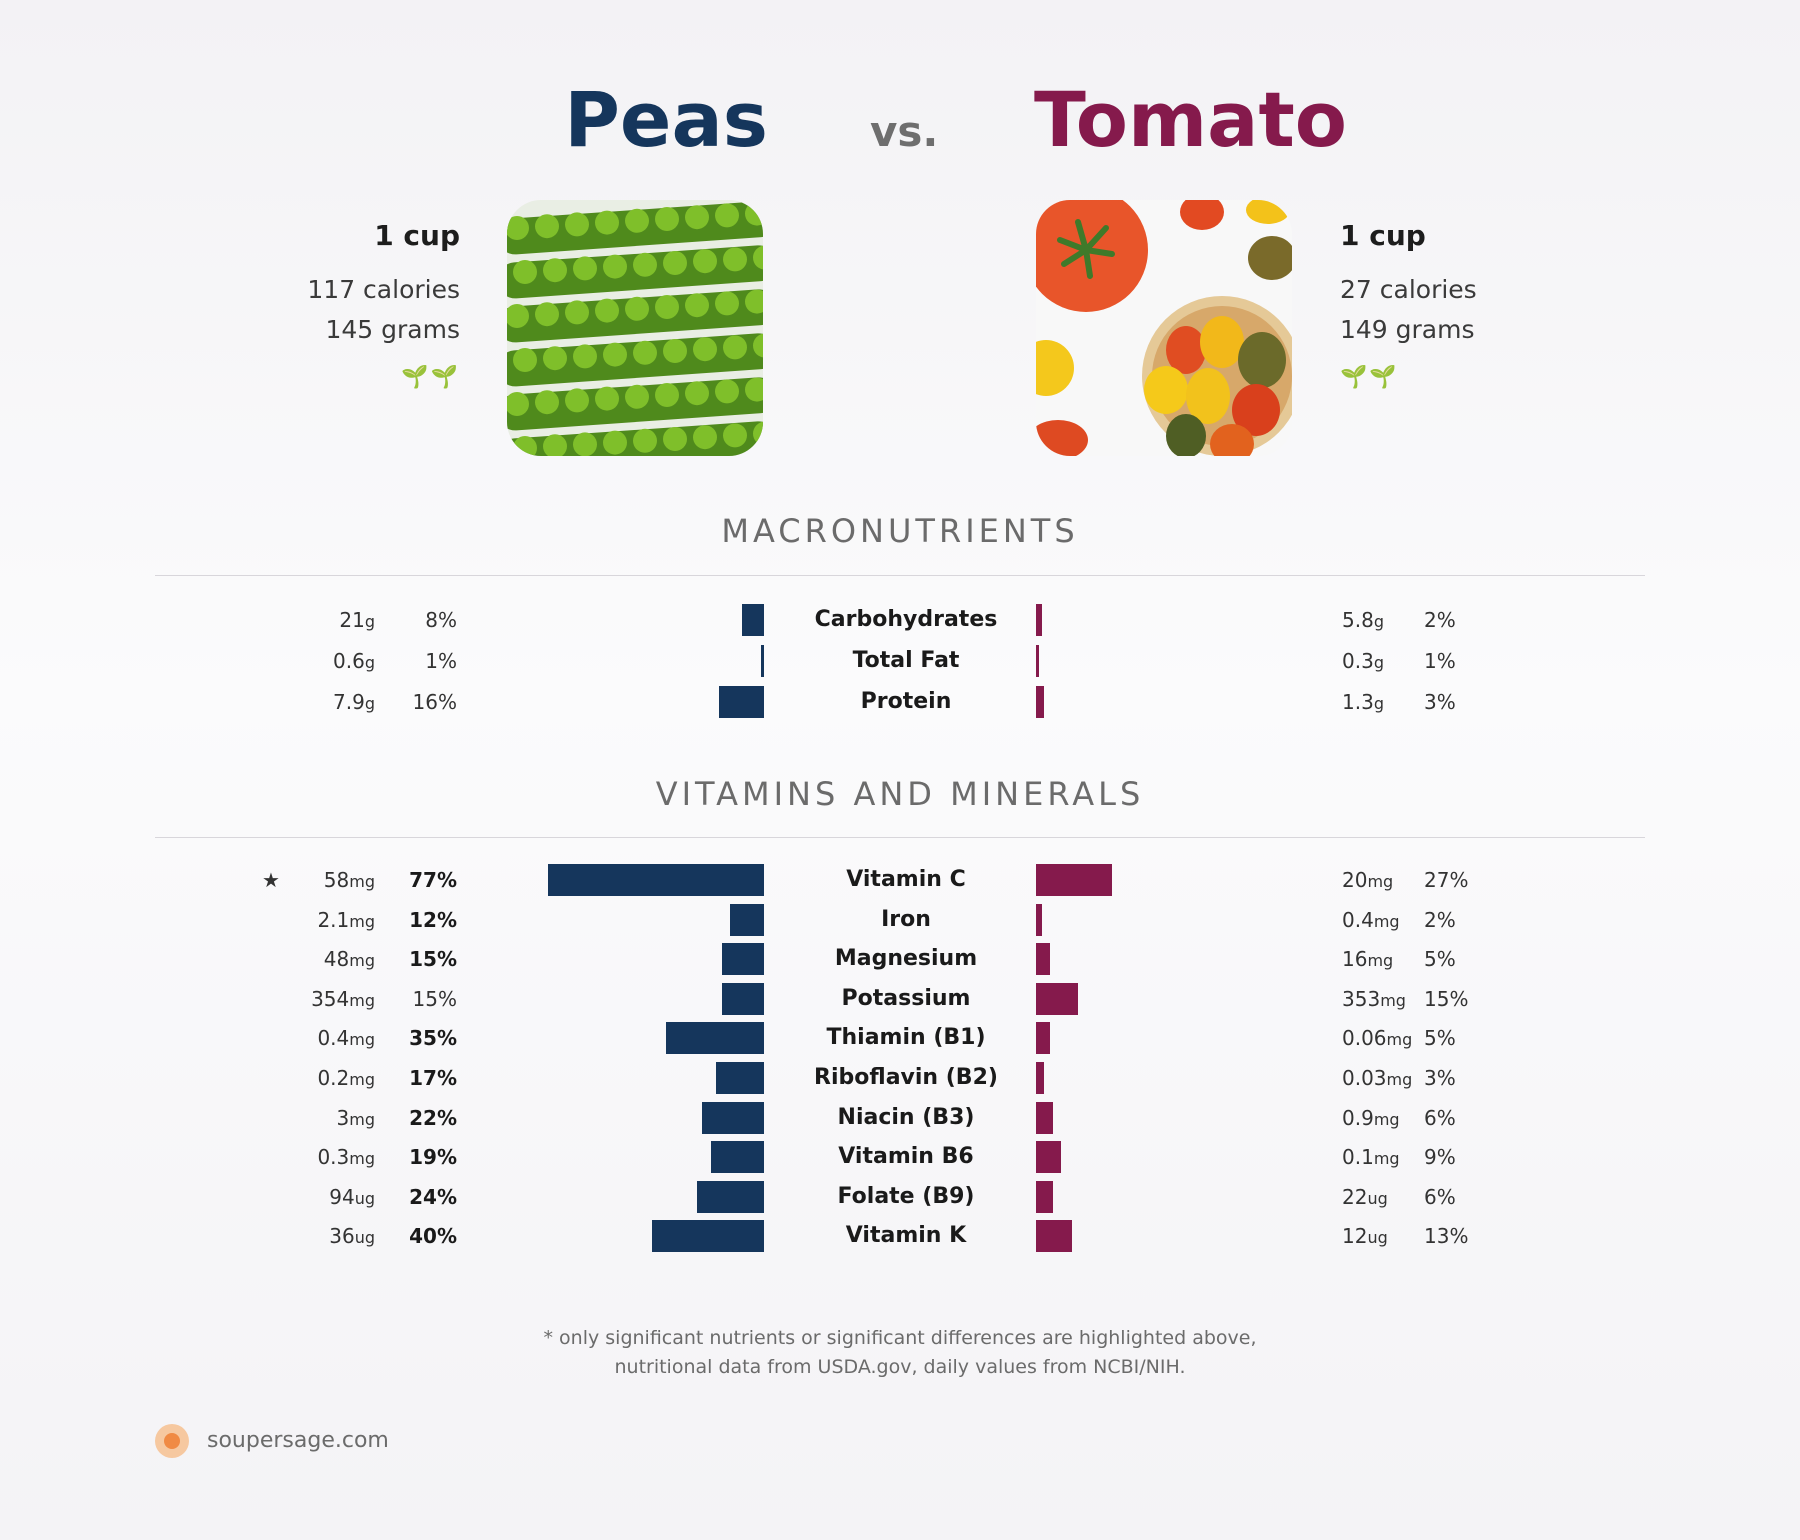  I want to click on amount-value: 36, so click(342, 1236).